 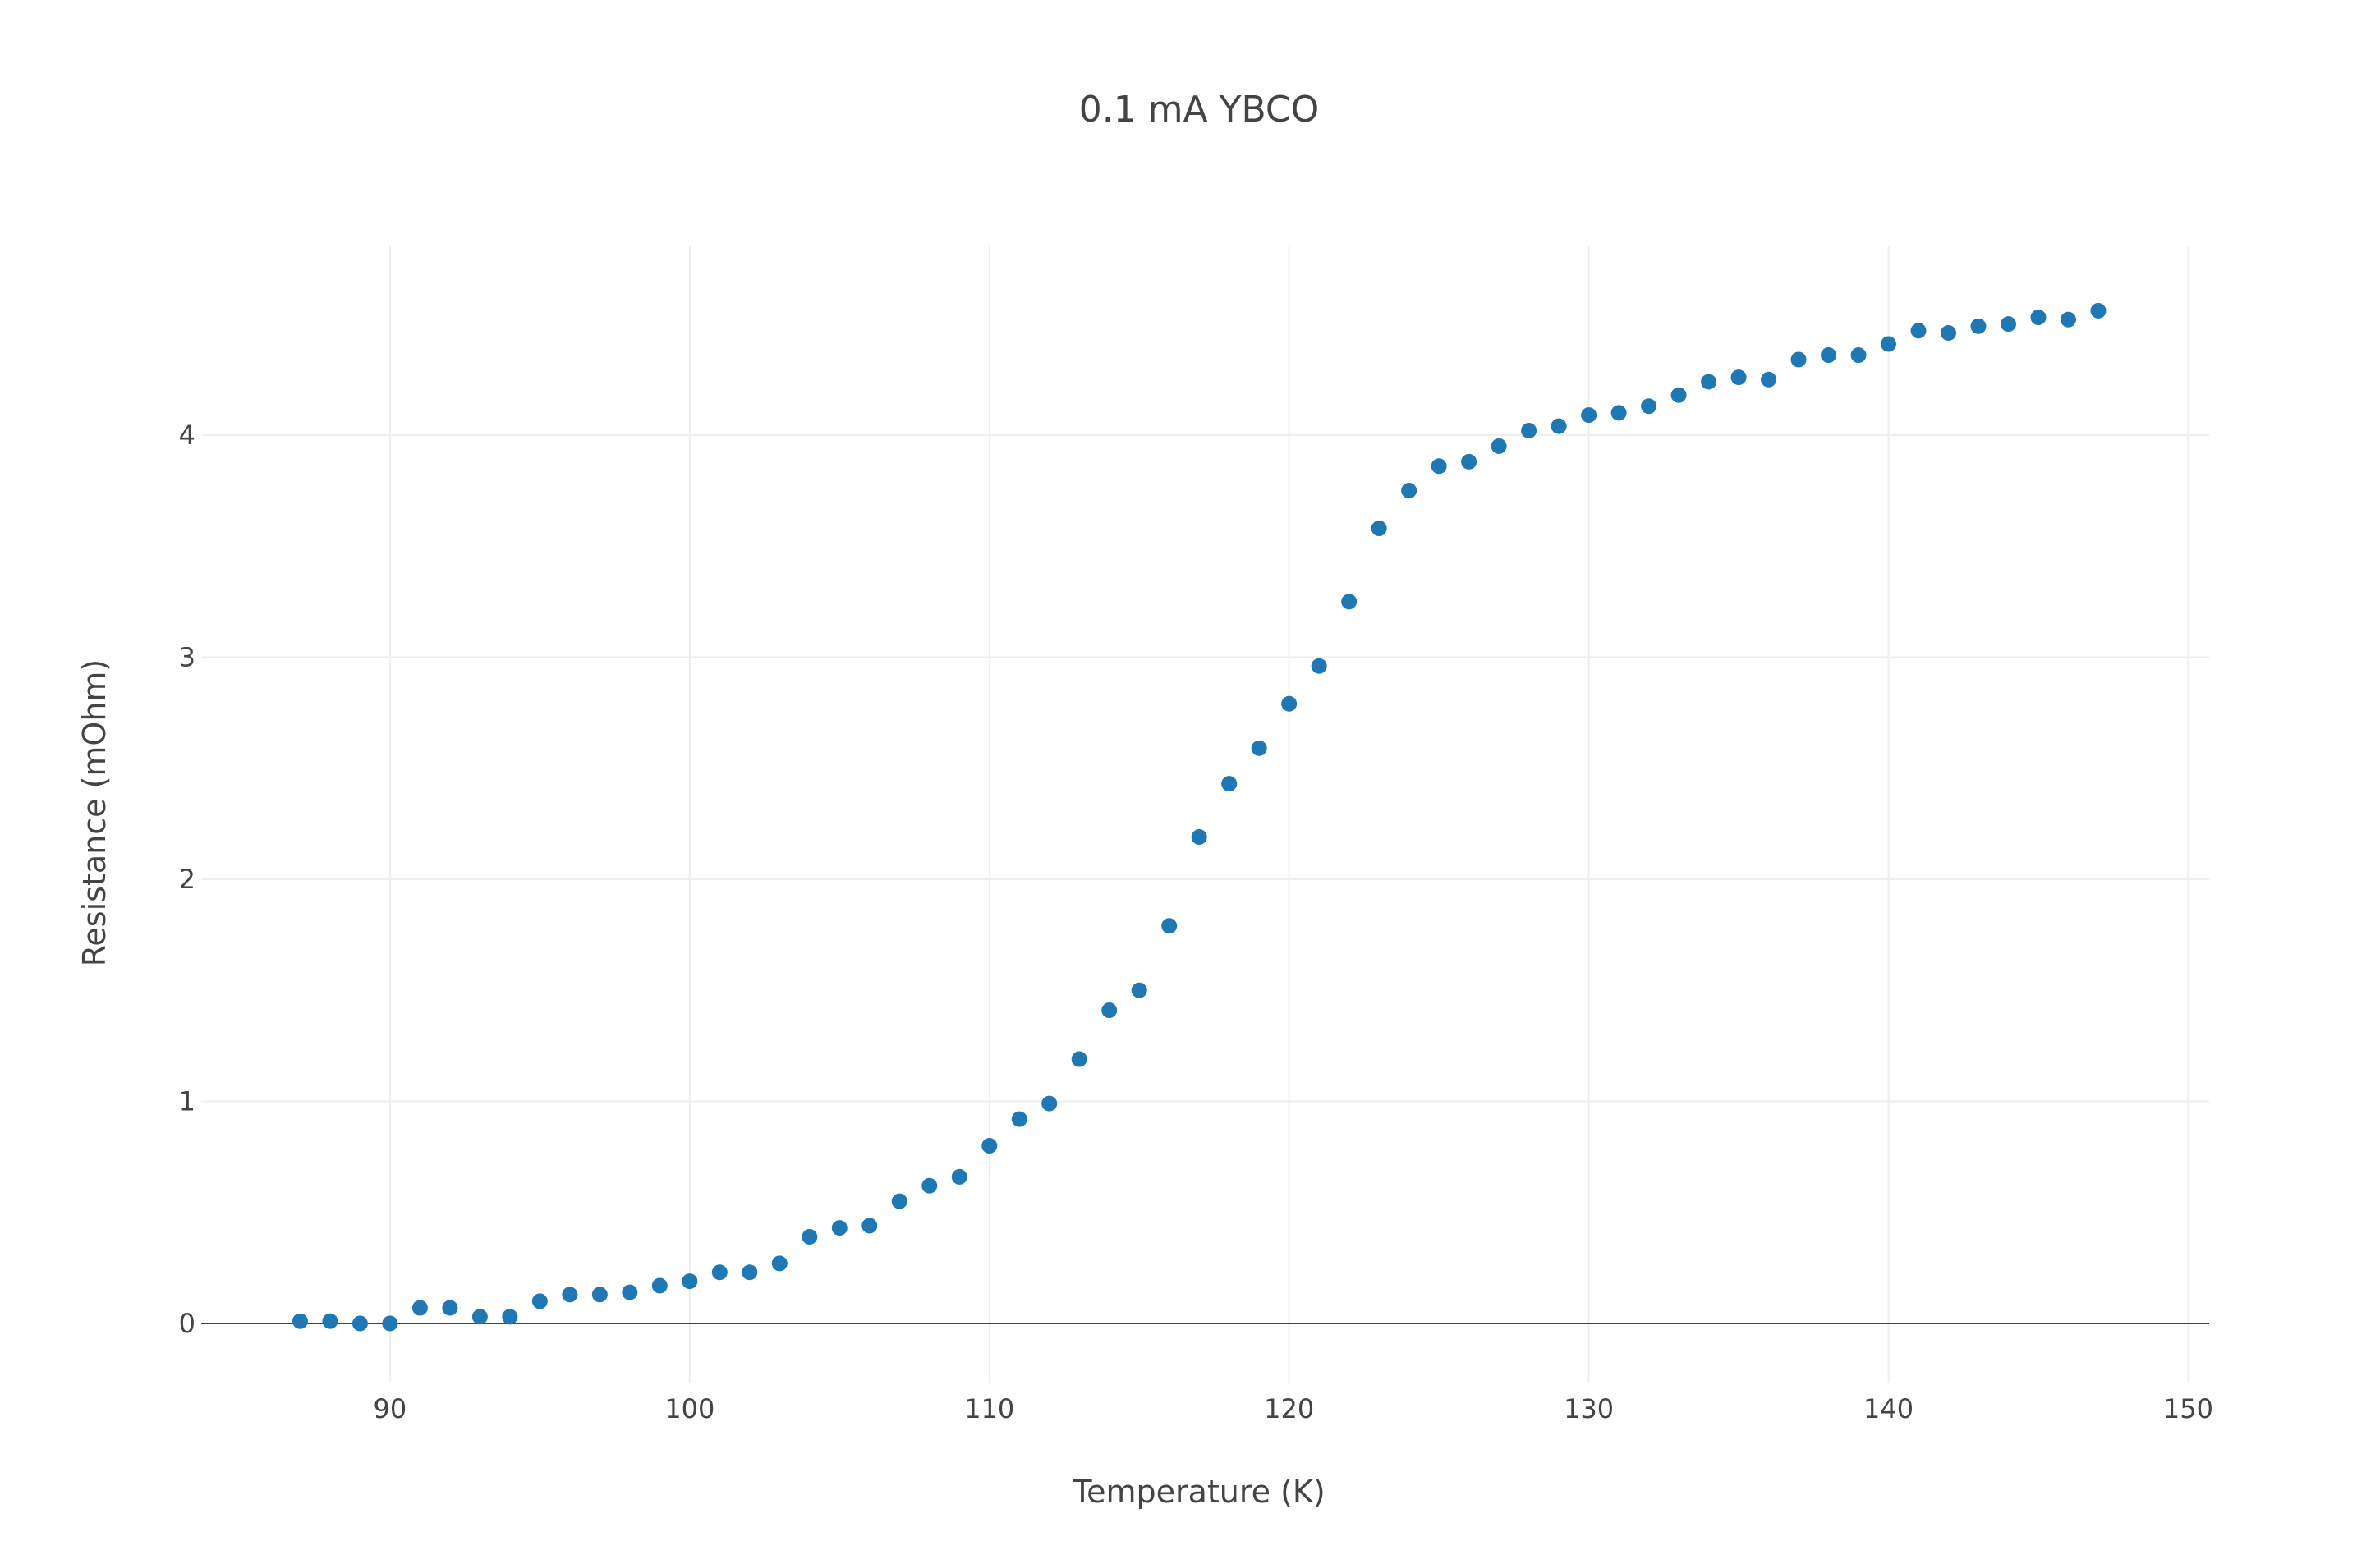 I want to click on y-axis-title: Resistance (mOhm), so click(x=94, y=813).